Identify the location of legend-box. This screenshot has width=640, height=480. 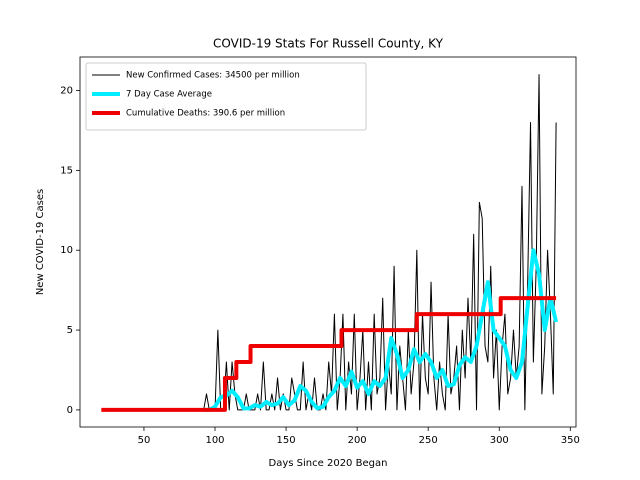
(226, 96).